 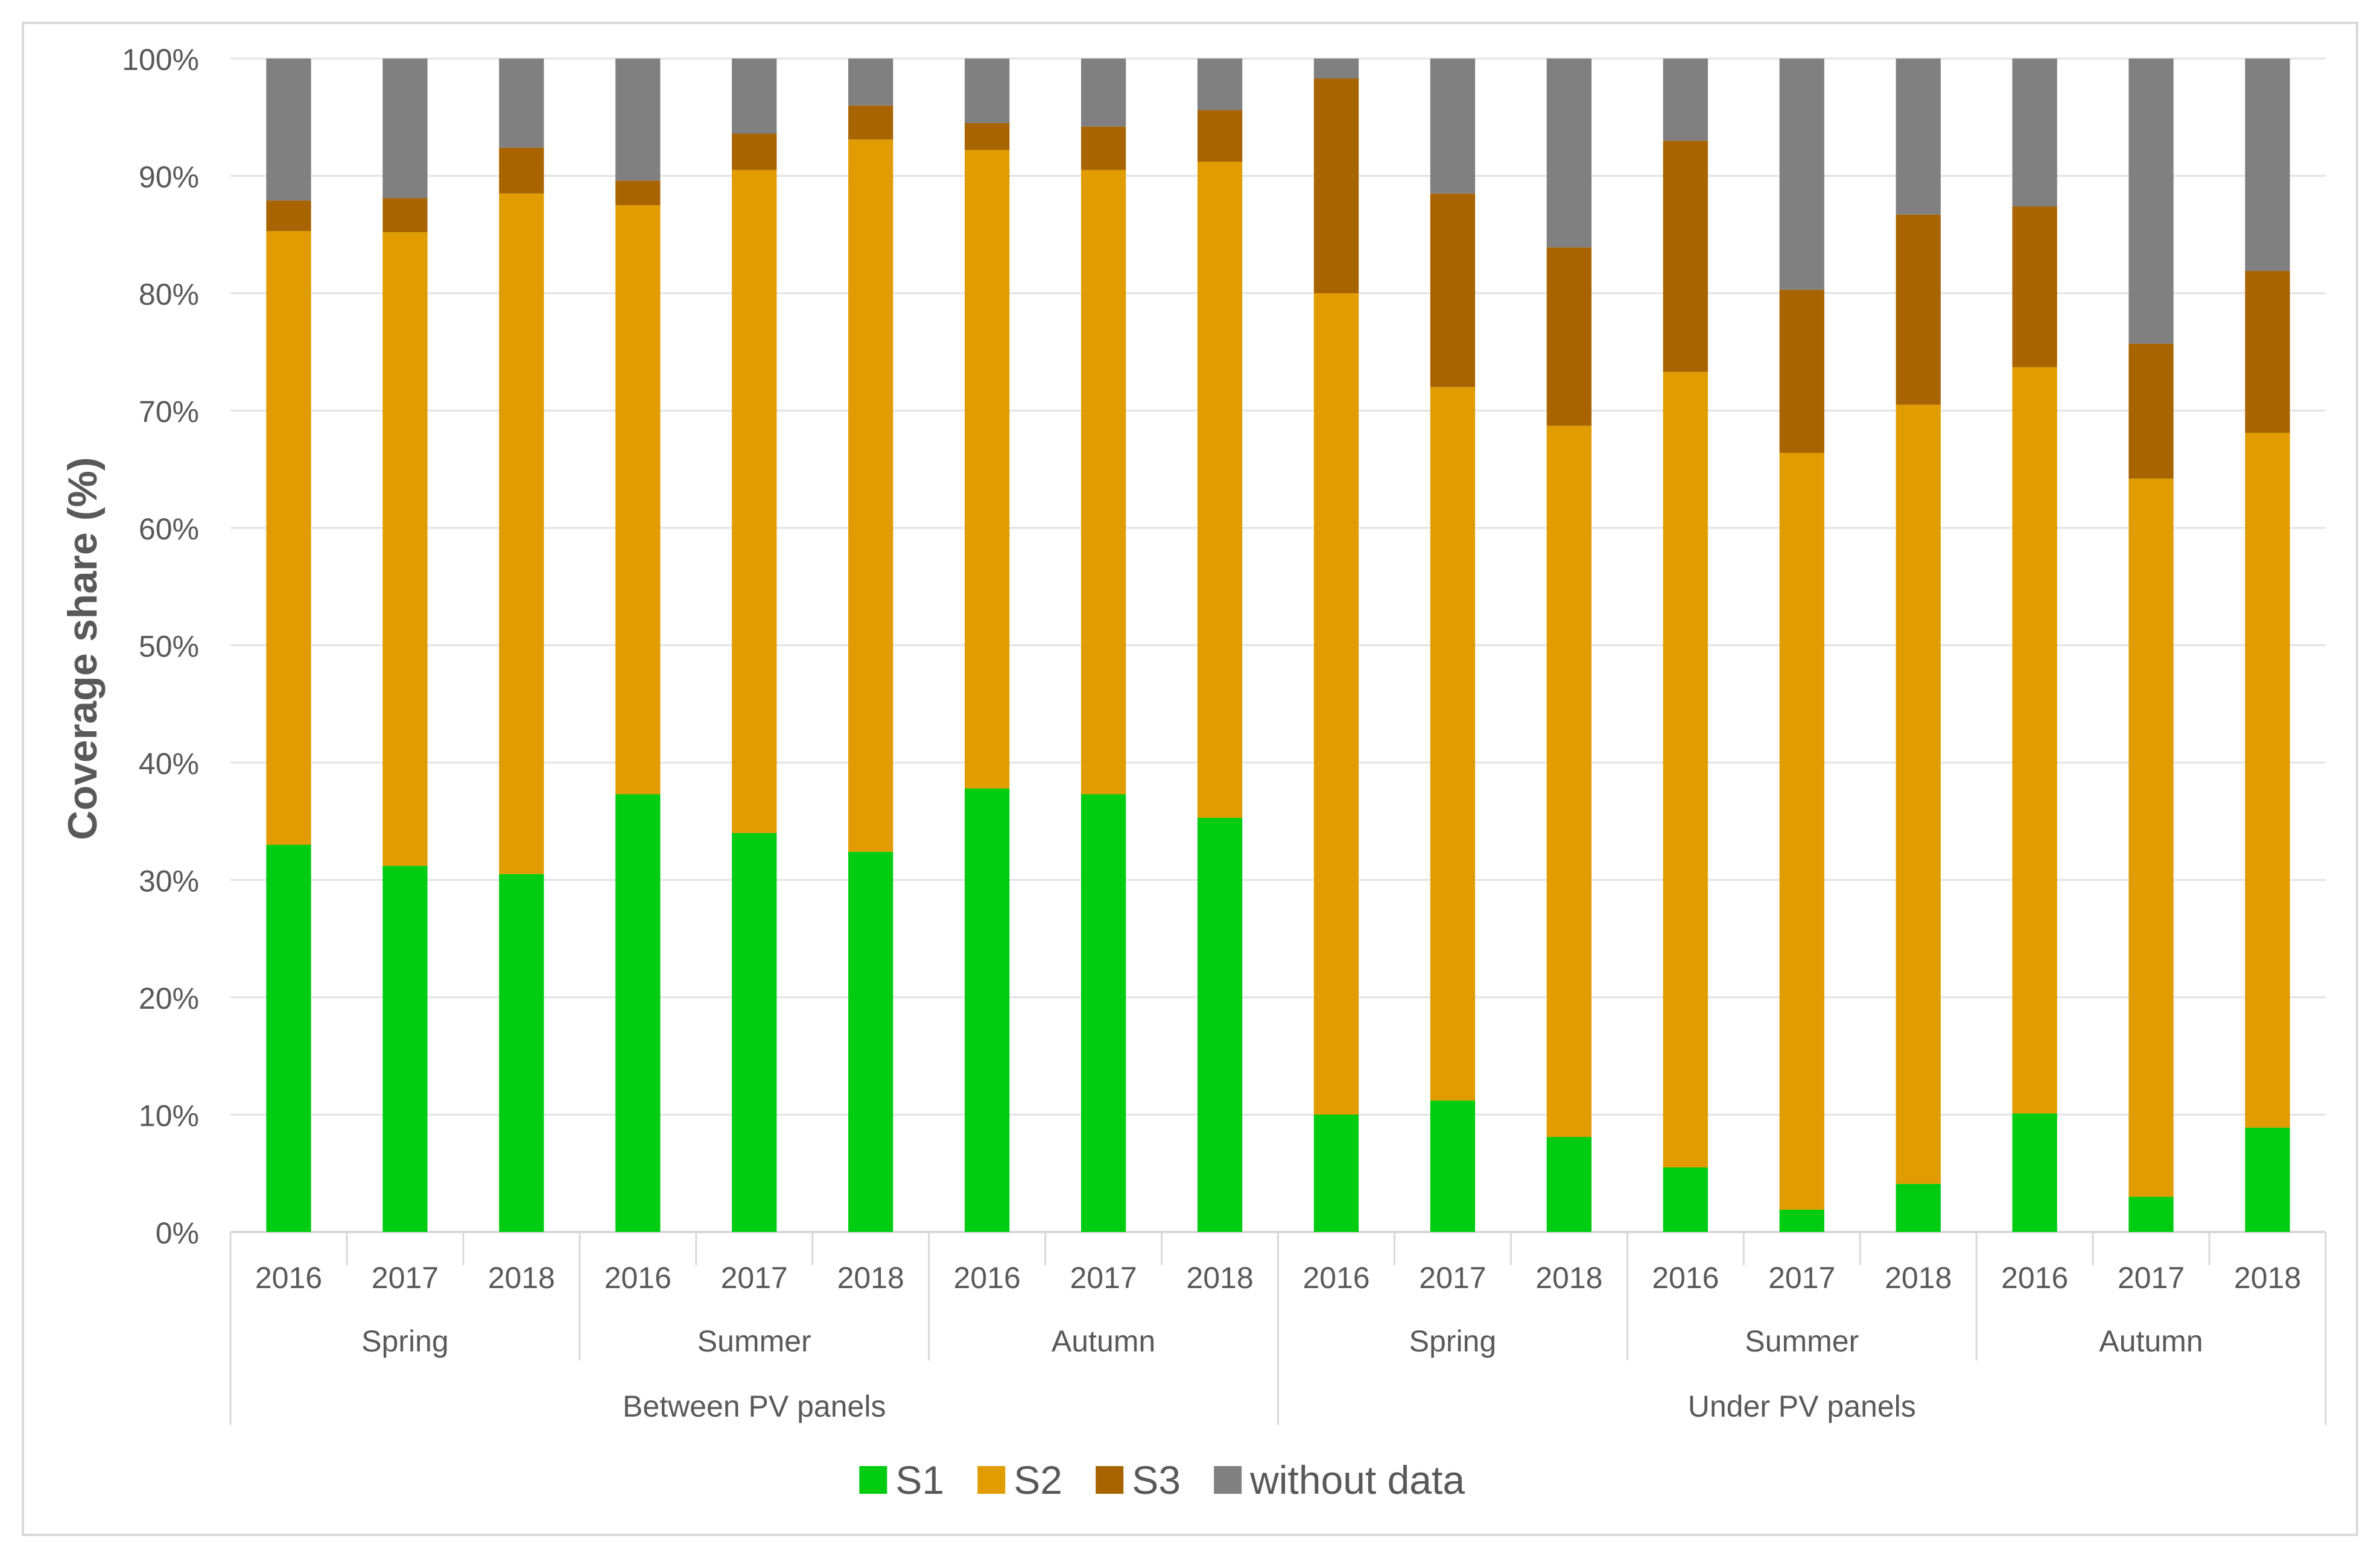 What do you see at coordinates (169, 294) in the screenshot?
I see `y-tick-label: 80%` at bounding box center [169, 294].